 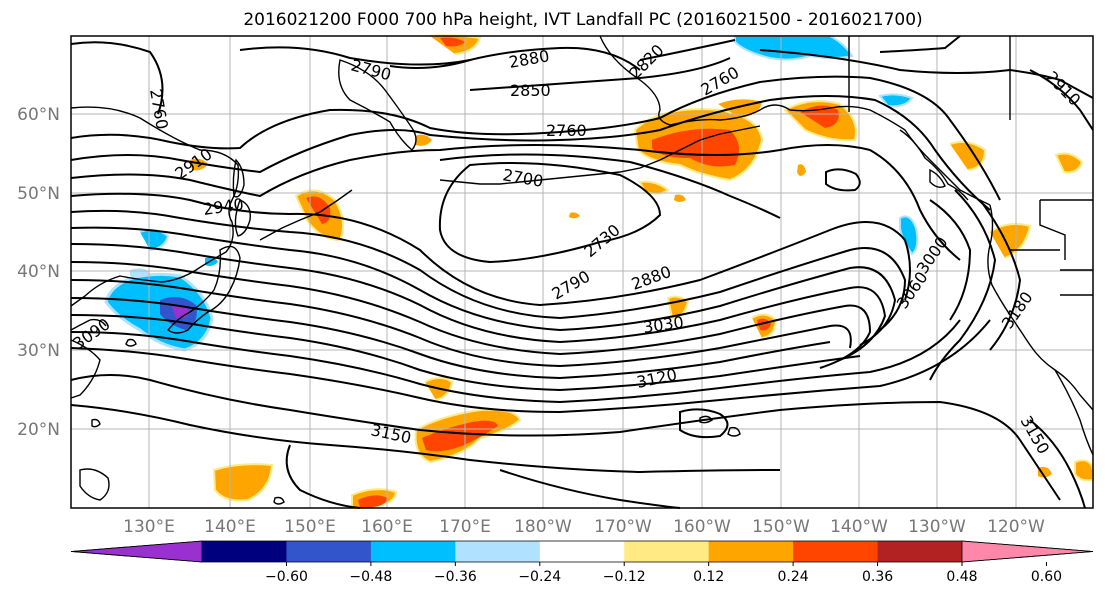 I want to click on colorbar-tick-label: −0.36, so click(x=455, y=577).